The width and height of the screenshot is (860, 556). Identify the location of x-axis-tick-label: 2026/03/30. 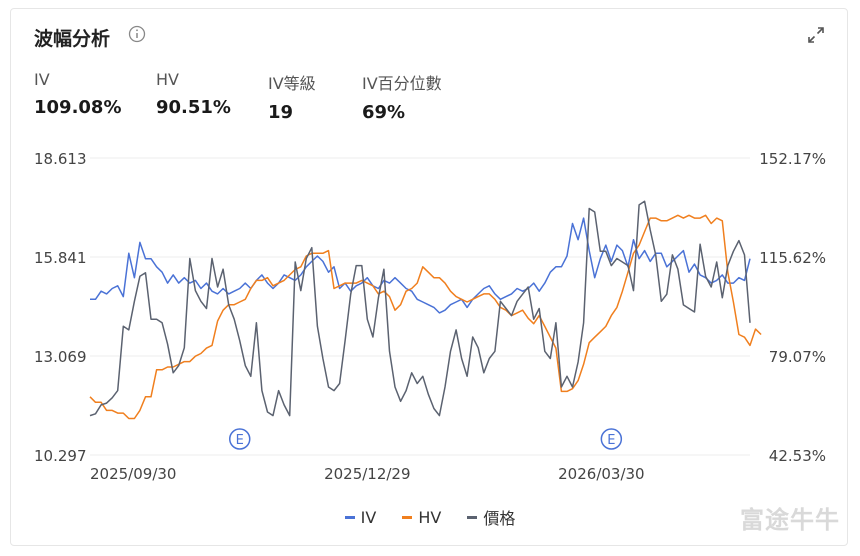
(601, 474).